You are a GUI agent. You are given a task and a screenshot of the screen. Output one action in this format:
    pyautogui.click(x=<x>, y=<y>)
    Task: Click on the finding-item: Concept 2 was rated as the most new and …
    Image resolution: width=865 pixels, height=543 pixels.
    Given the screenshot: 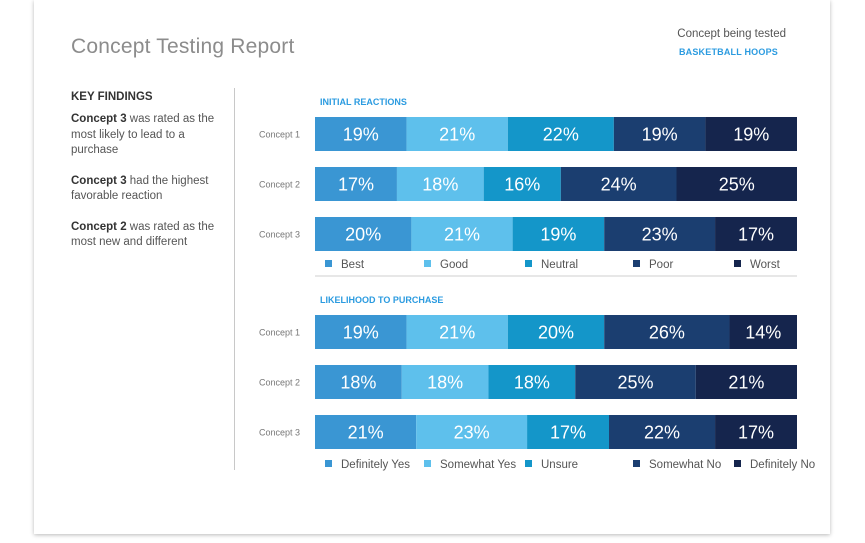 What is the action you would take?
    pyautogui.click(x=146, y=235)
    